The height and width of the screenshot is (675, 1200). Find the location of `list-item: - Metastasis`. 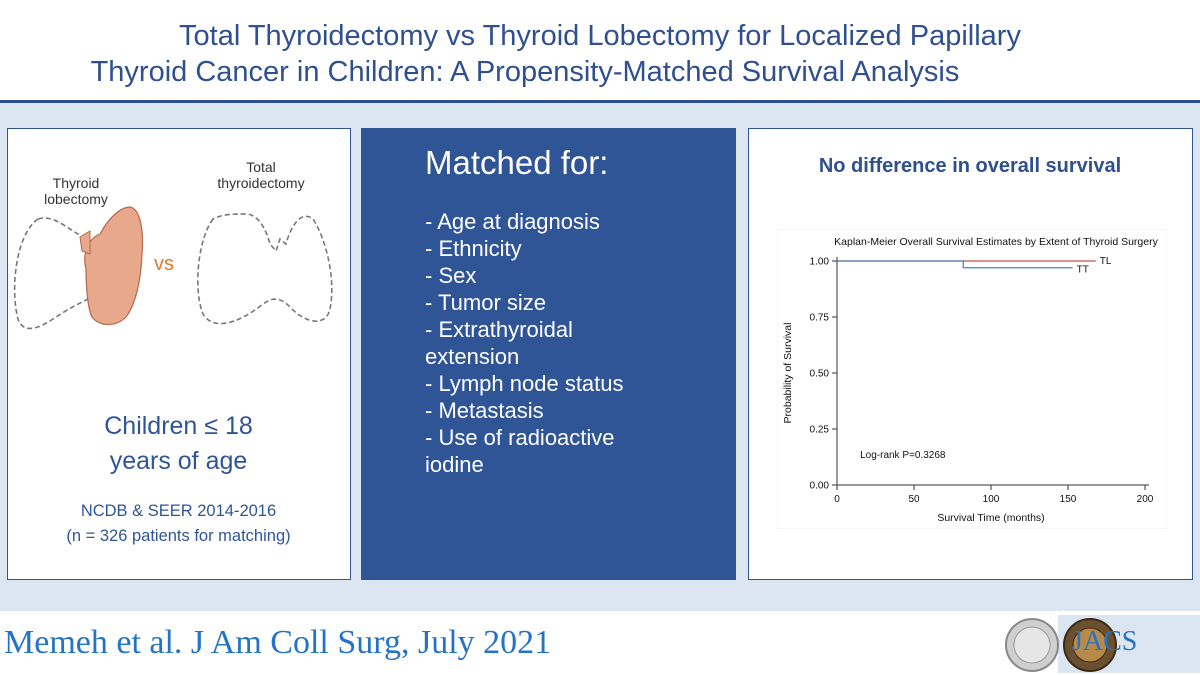

list-item: - Metastasis is located at coordinates (484, 410).